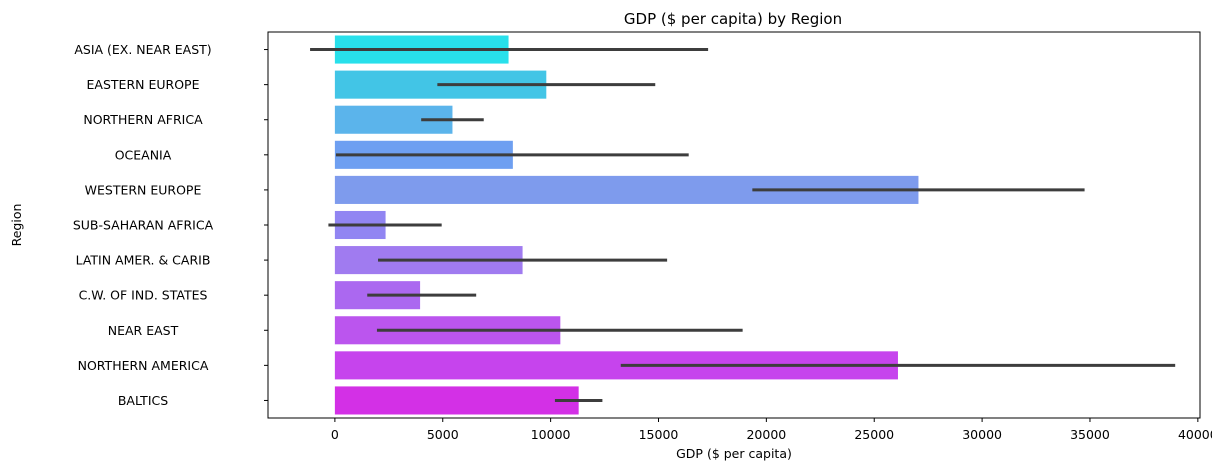 This screenshot has height=470, width=1212. I want to click on y-tick-label: WESTERN EUROPE, so click(143, 189).